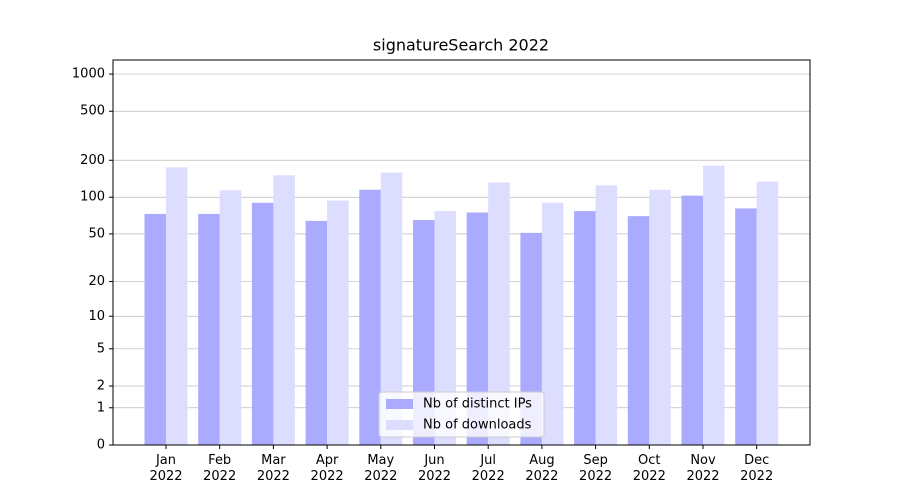 This screenshot has width=900, height=500. Describe the element at coordinates (327, 468) in the screenshot. I see `x-tick-label: Apr 2022` at that location.